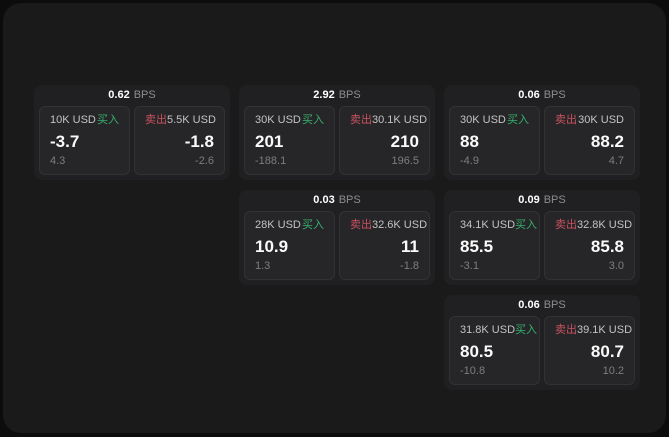 The height and width of the screenshot is (437, 669). Describe the element at coordinates (410, 246) in the screenshot. I see `sell-price: 11` at that location.